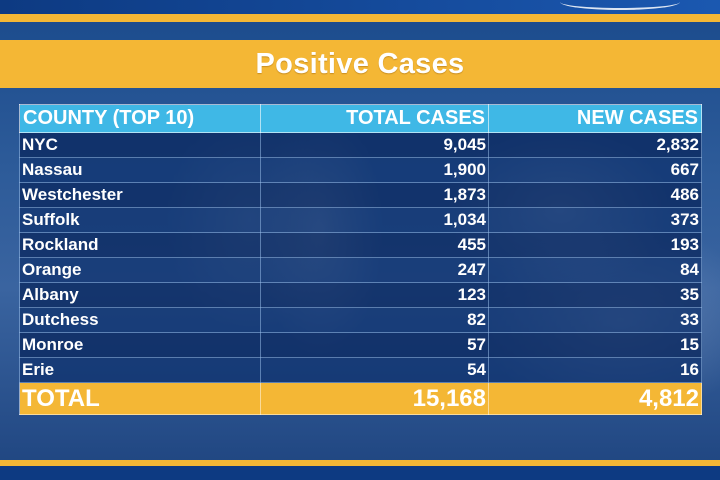  I want to click on table-row: Nassau 1,900 667, so click(360, 170).